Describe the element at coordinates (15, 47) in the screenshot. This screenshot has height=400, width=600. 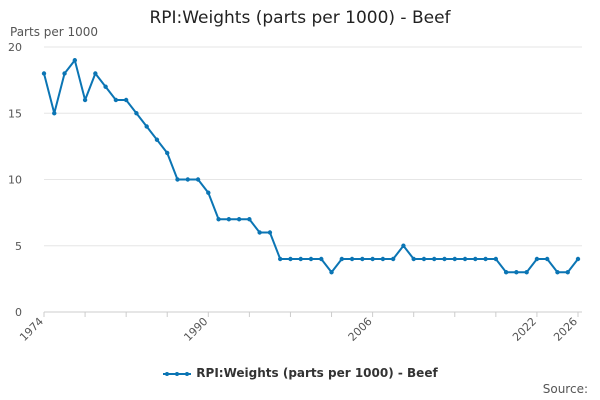
I see `y-tick-label: 20` at that location.